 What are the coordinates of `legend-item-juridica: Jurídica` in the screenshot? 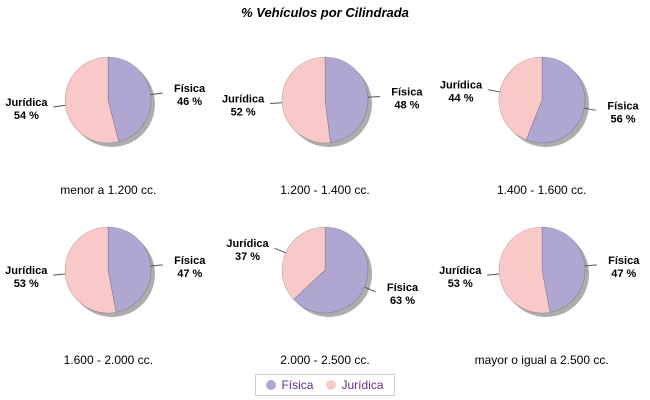 It's located at (355, 385).